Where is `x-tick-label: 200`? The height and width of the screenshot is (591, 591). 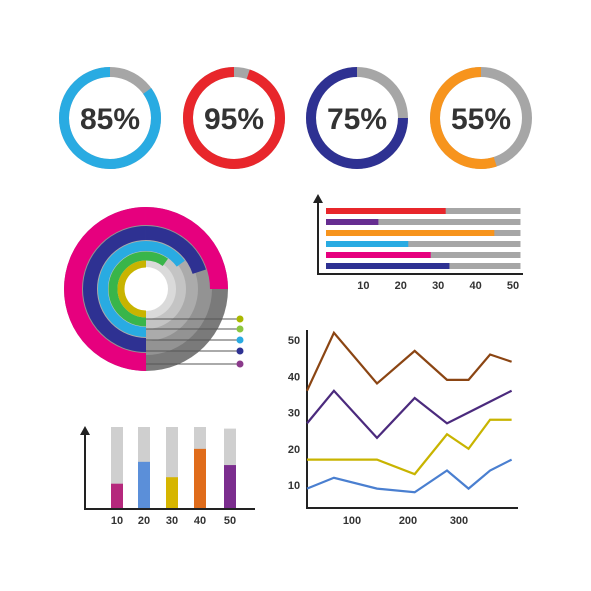 x-tick-label: 200 is located at coordinates (408, 521).